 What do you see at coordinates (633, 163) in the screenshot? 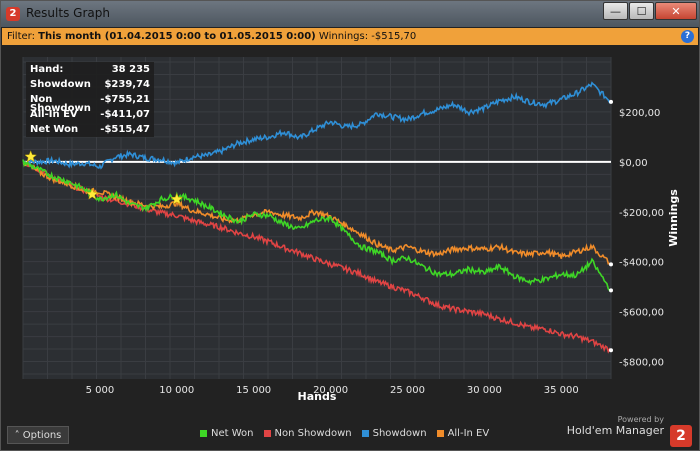
I see `y-tick-label: $0,00` at bounding box center [633, 163].